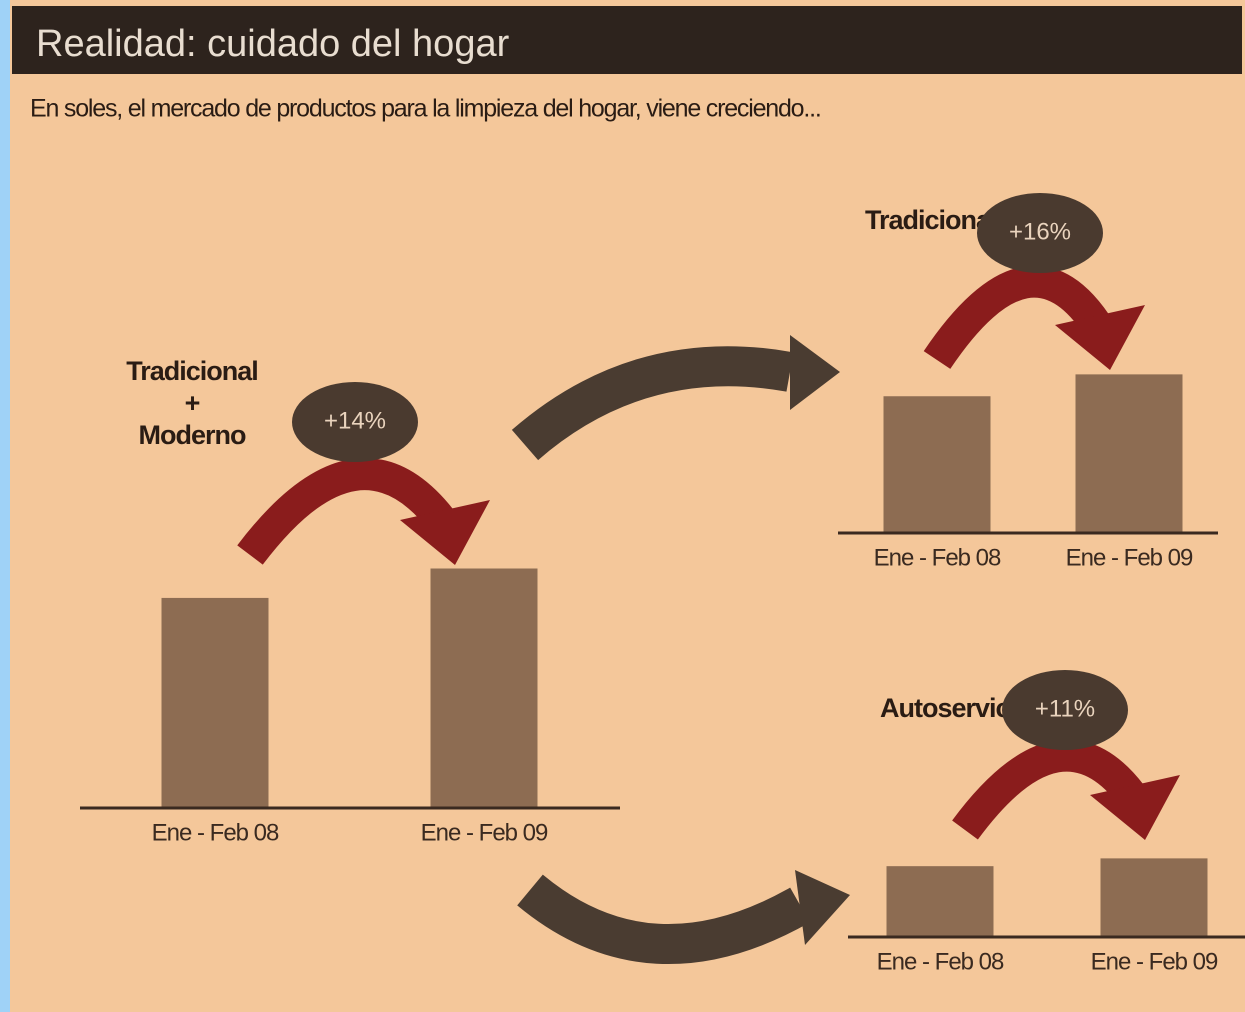 The image size is (1245, 1012). Describe the element at coordinates (192, 435) in the screenshot. I see `chart-title: Moderno` at that location.